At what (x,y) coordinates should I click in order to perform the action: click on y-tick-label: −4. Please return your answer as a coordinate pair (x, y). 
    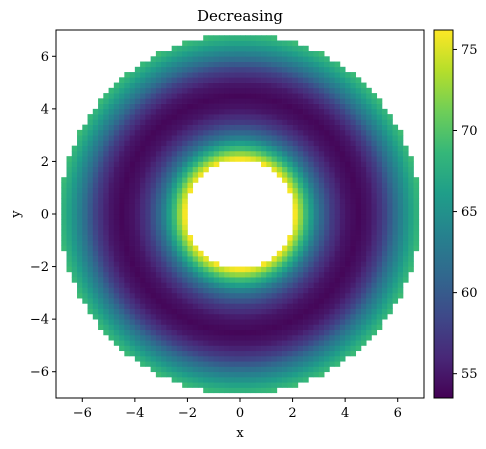
    Looking at the image, I should click on (39, 320).